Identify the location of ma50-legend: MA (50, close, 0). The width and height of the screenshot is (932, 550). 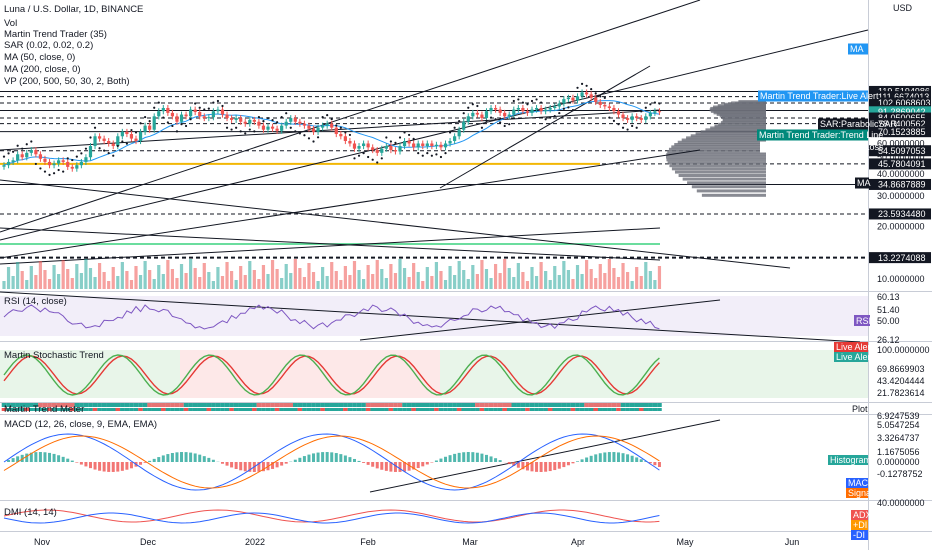
(39, 57).